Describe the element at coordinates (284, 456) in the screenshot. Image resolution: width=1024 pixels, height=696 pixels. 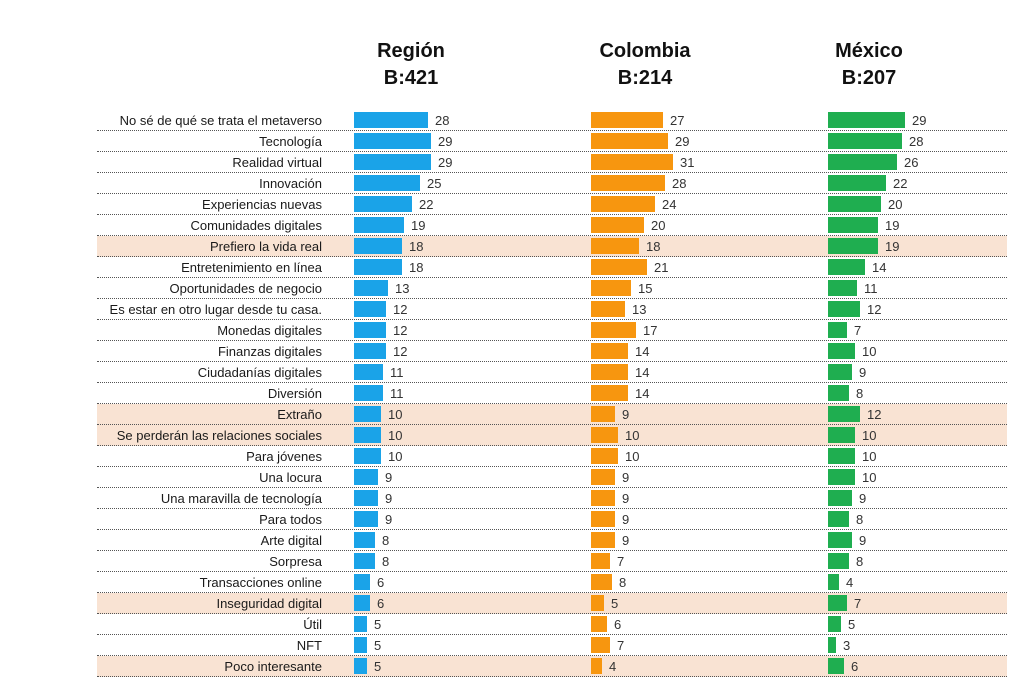
I see `category-label: Para jóvenes` at that location.